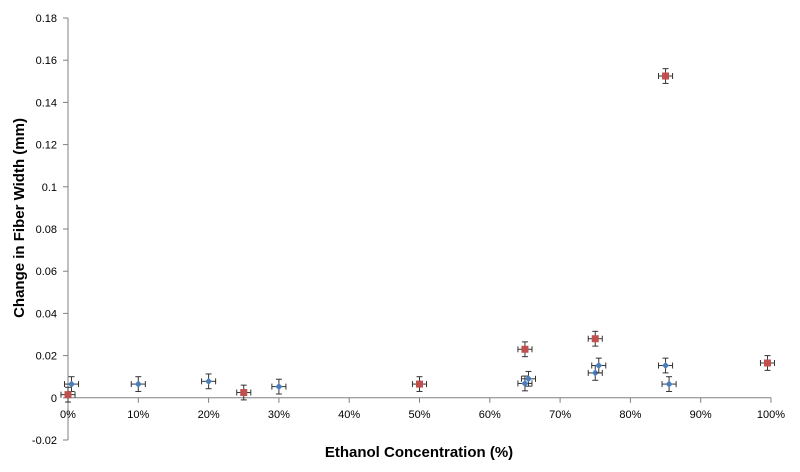  Describe the element at coordinates (630, 415) in the screenshot. I see `x-tick-label: 80%` at that location.